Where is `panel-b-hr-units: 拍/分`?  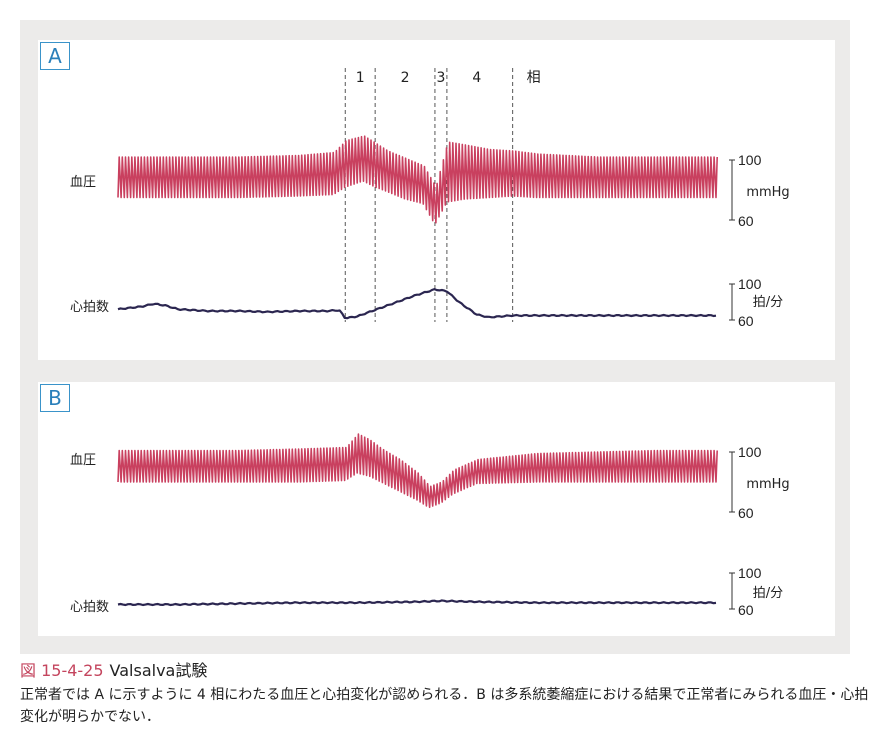
panel-b-hr-units: 拍/分 is located at coordinates (768, 593).